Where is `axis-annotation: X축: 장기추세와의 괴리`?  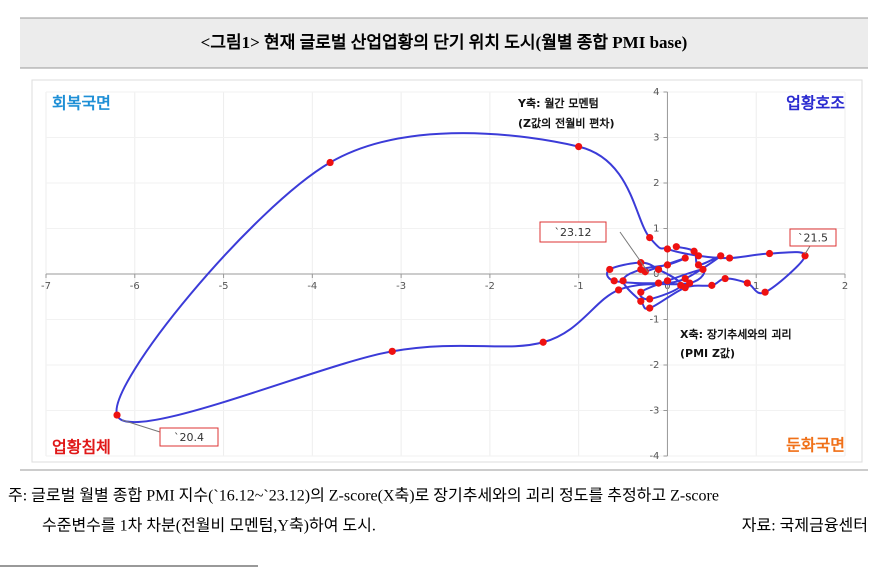 axis-annotation: X축: 장기추세와의 괴리 is located at coordinates (736, 334).